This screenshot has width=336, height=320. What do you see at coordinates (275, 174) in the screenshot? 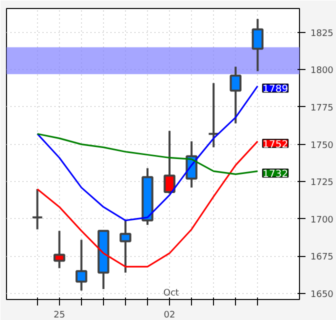
I see `data-label: 1732` at bounding box center [275, 174].